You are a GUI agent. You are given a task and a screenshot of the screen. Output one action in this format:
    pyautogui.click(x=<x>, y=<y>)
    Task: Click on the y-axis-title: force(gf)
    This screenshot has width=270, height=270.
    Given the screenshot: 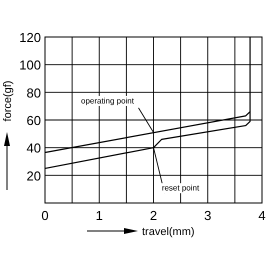 What is the action you would take?
    pyautogui.click(x=8, y=101)
    